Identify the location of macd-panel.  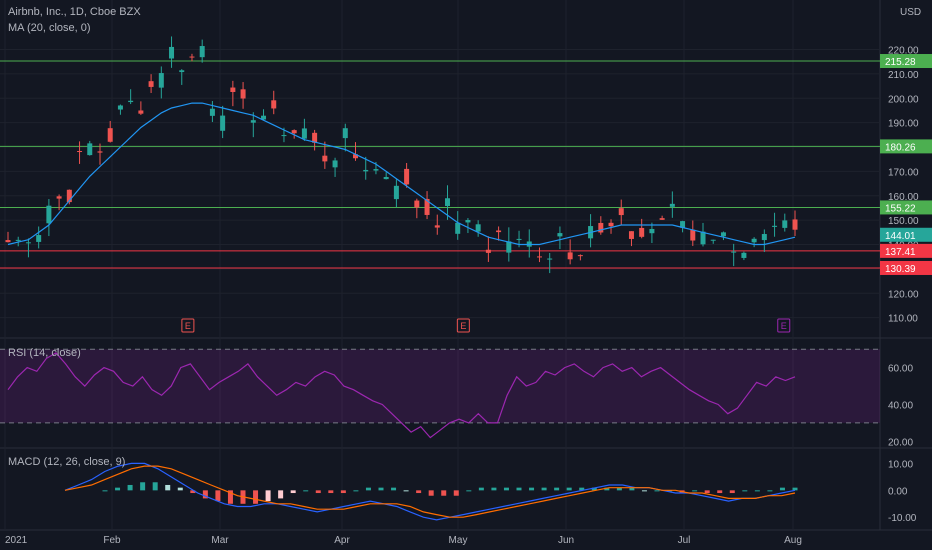
(431, 491).